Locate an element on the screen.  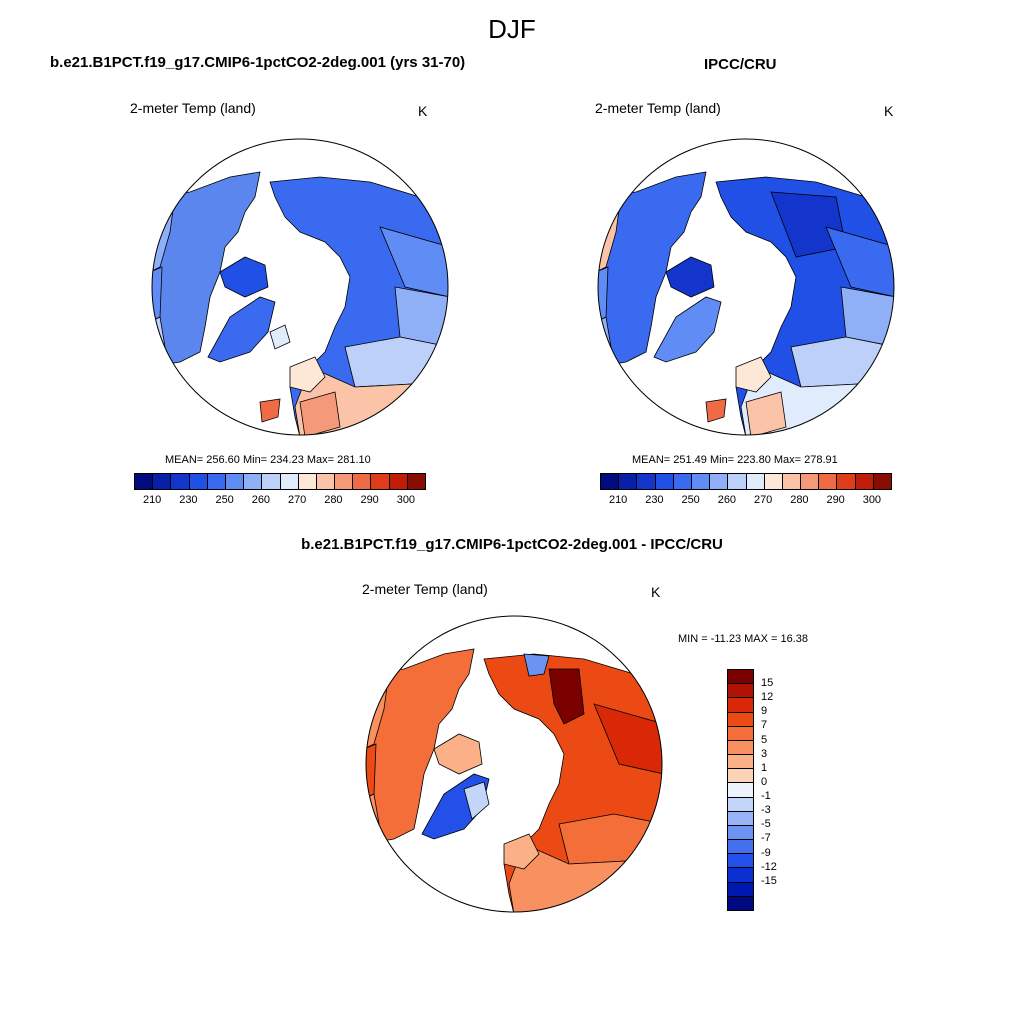
colorbar-tick-label: 3 is located at coordinates (764, 753).